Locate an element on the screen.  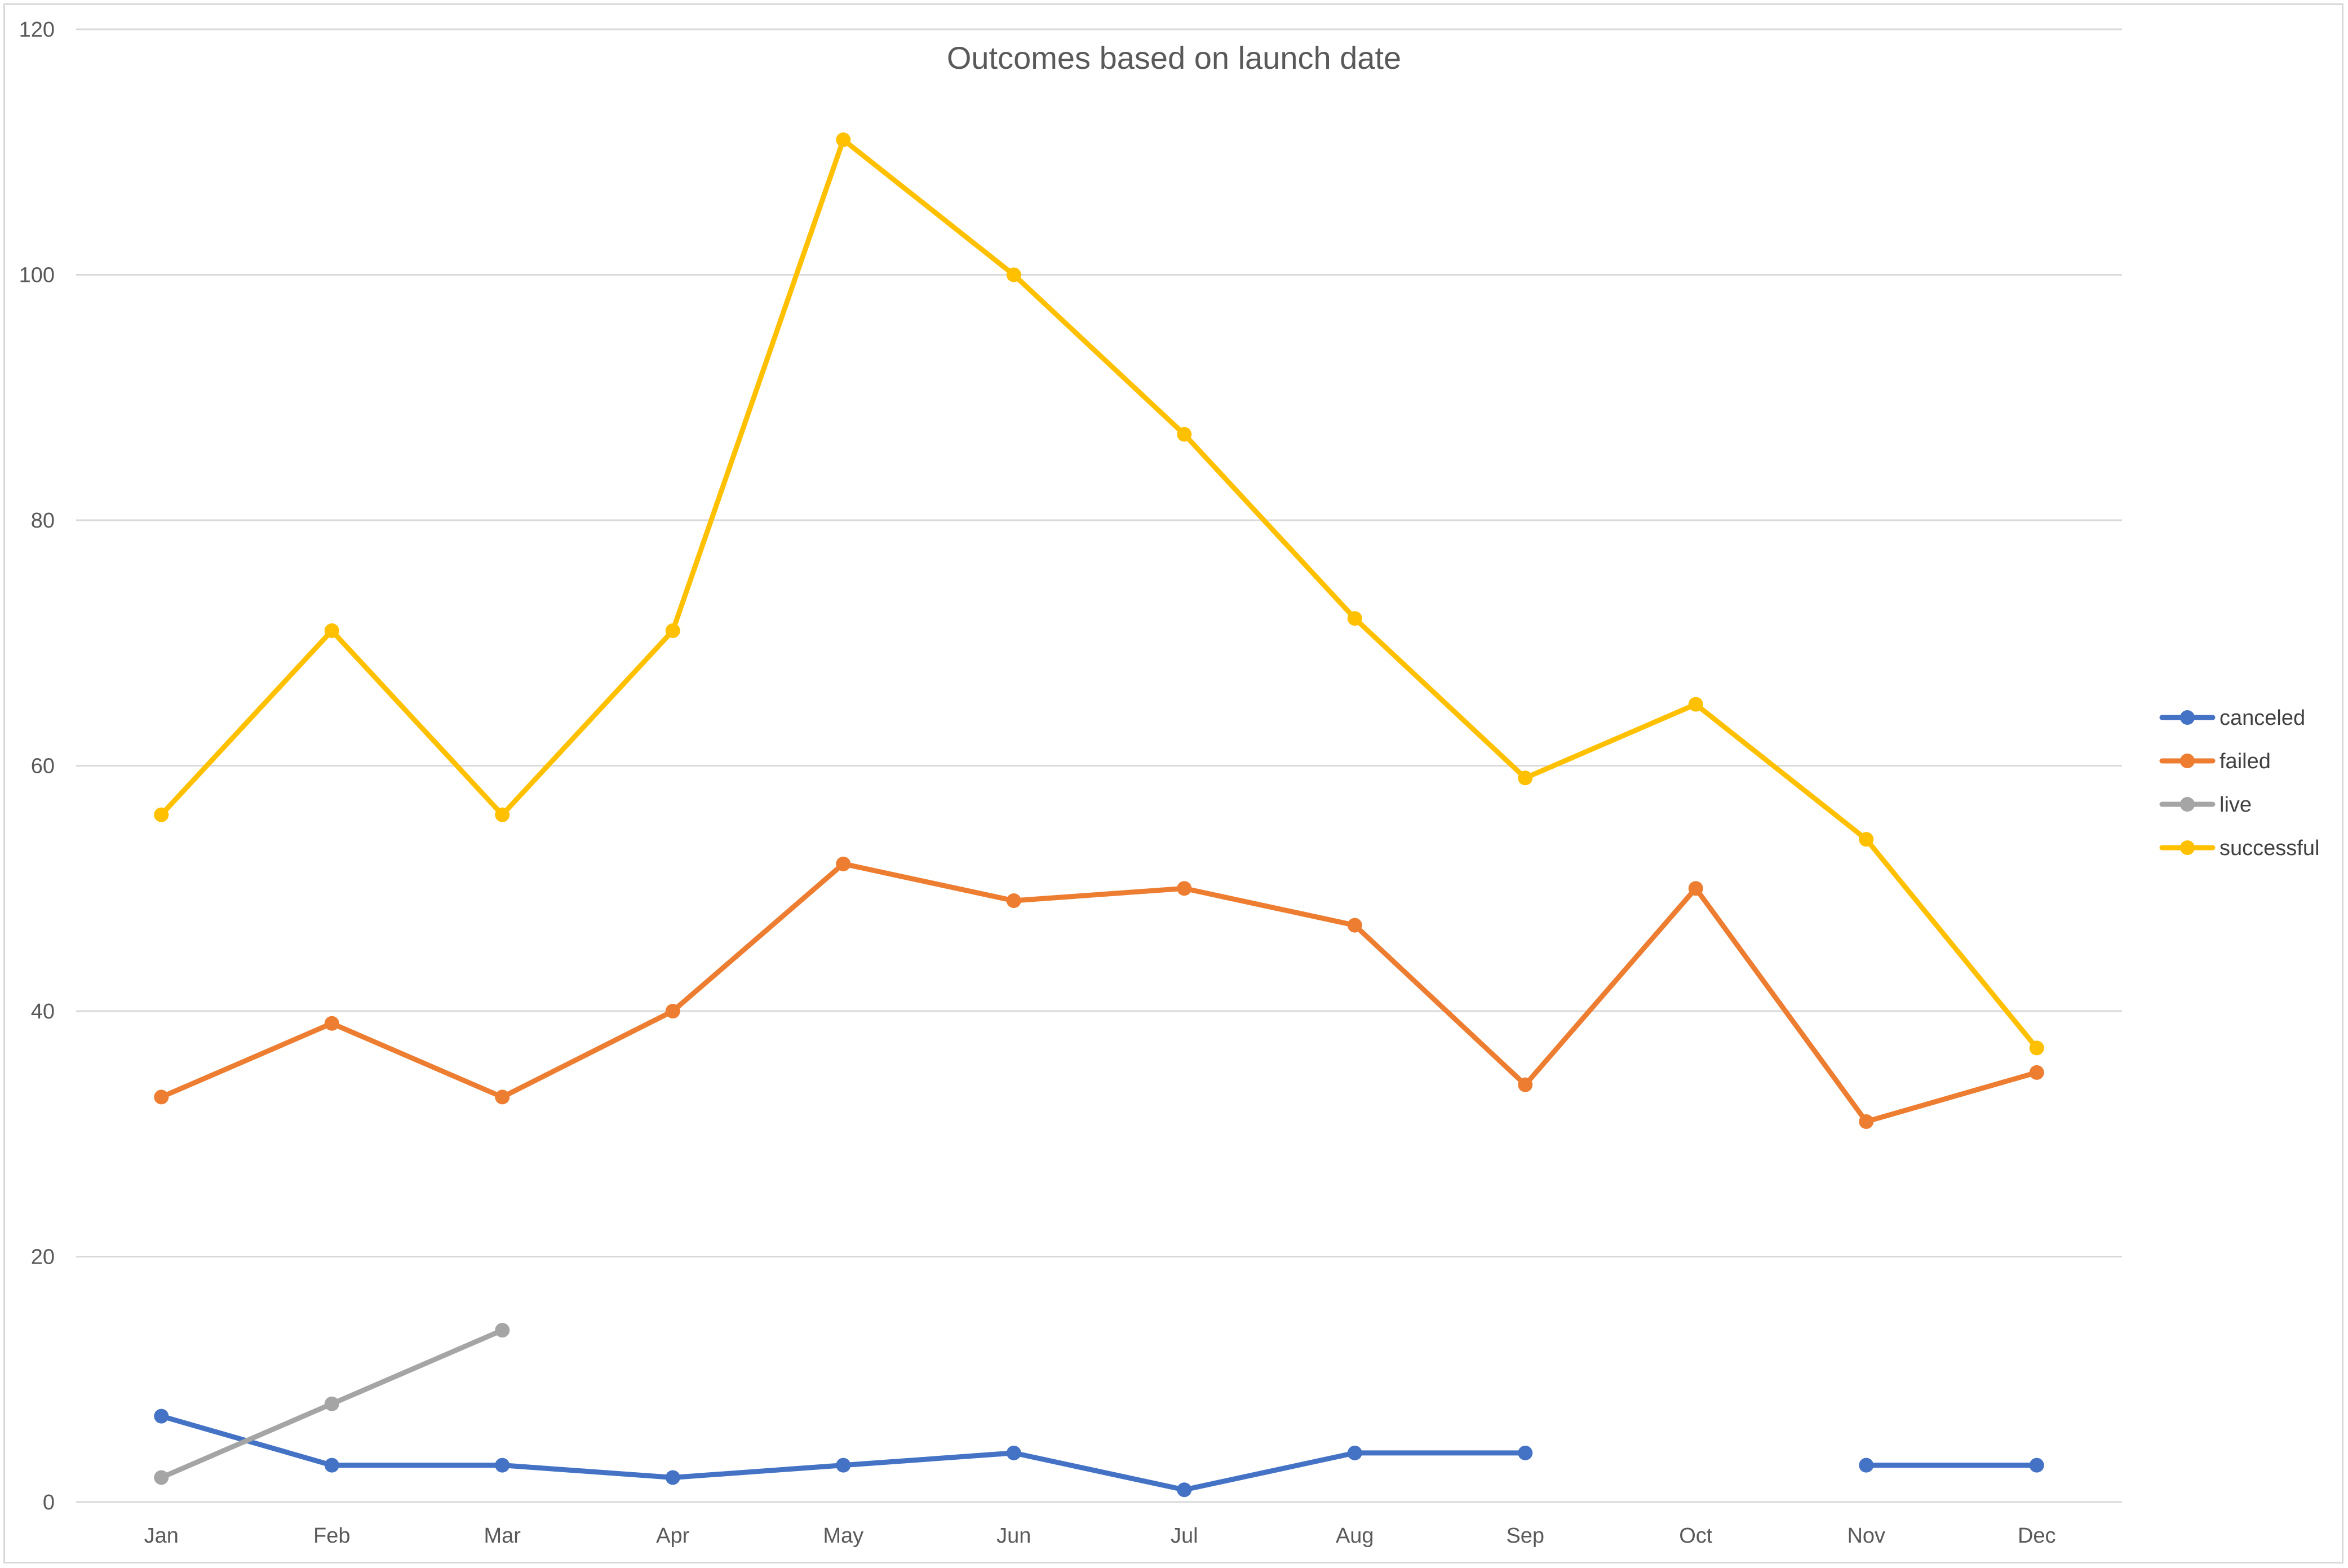
data-point-canceled-feb is located at coordinates (332, 1465).